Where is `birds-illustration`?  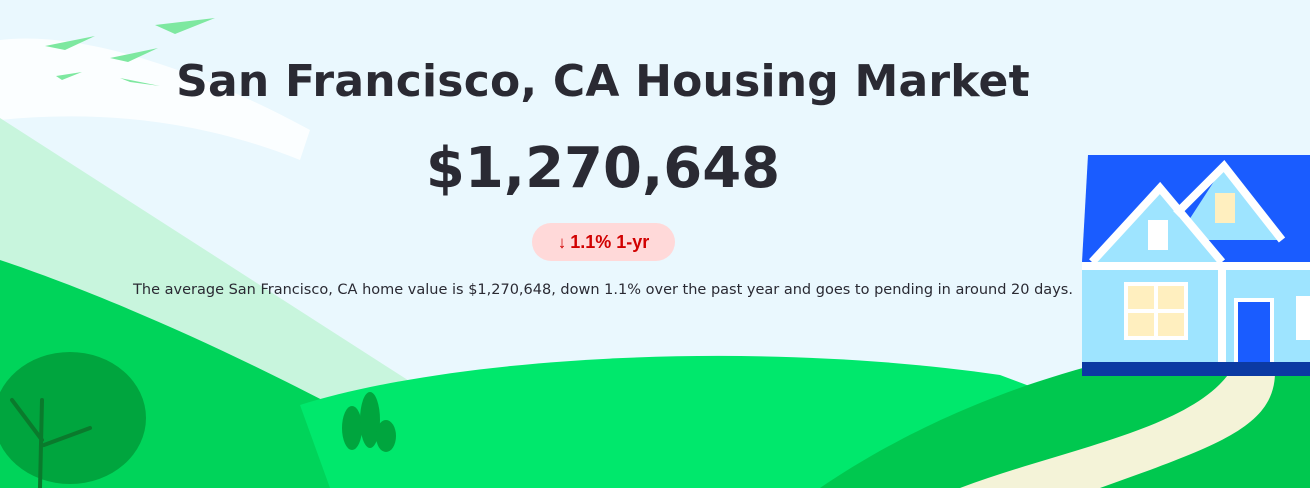 birds-illustration is located at coordinates (130, 52).